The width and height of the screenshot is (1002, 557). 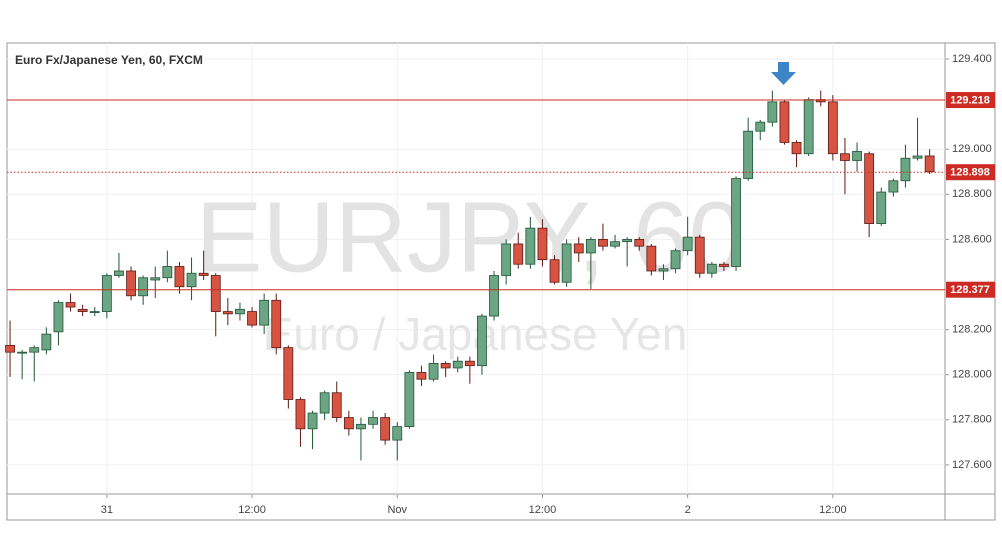 I want to click on x-tick-label: 31, so click(x=107, y=510).